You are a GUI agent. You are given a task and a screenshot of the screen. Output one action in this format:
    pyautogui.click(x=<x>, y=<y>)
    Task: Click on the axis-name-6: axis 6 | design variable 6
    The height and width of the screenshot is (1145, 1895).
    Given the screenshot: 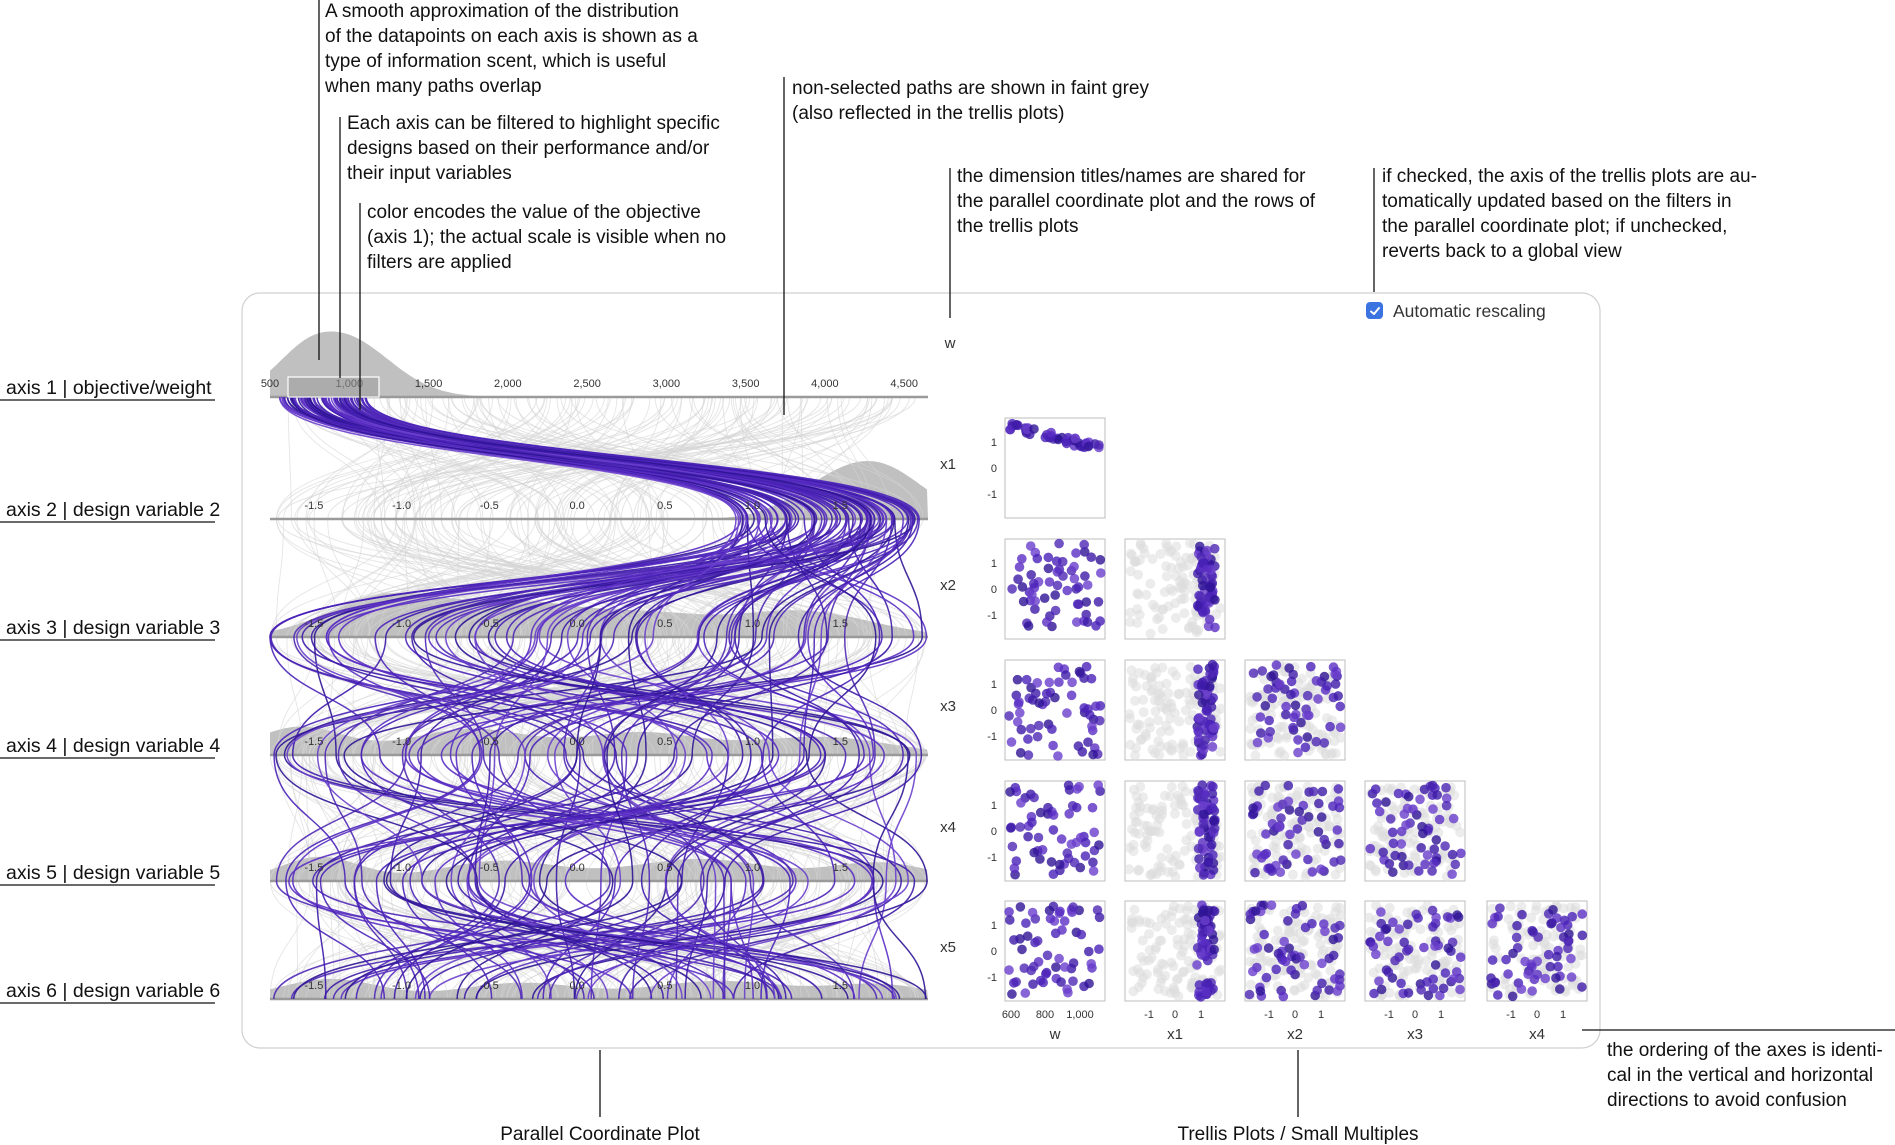 What is the action you would take?
    pyautogui.click(x=113, y=991)
    